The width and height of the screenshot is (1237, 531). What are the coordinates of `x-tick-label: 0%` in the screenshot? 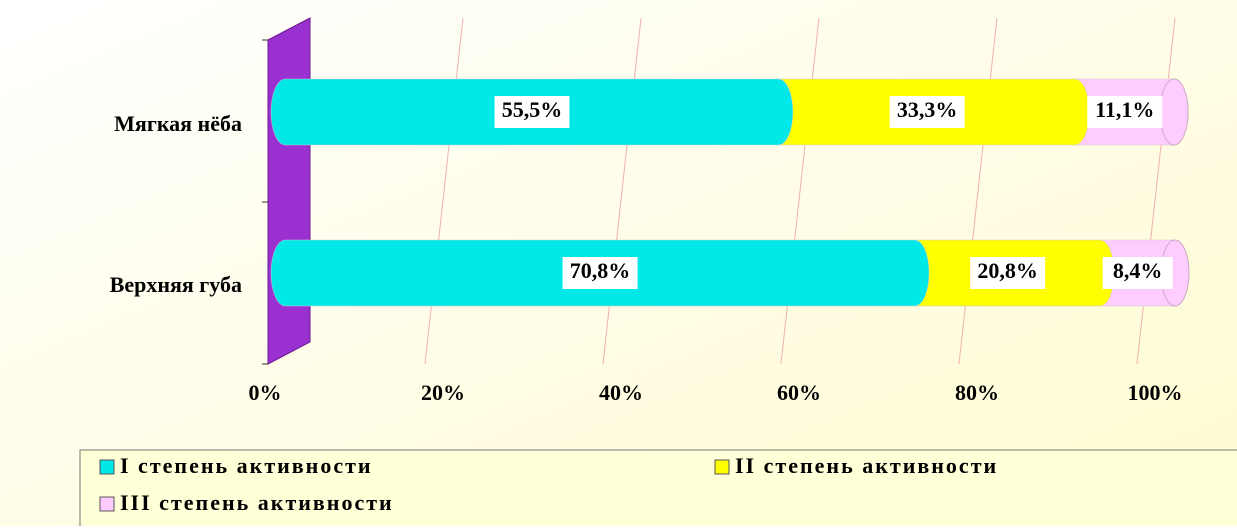 It's located at (265, 392).